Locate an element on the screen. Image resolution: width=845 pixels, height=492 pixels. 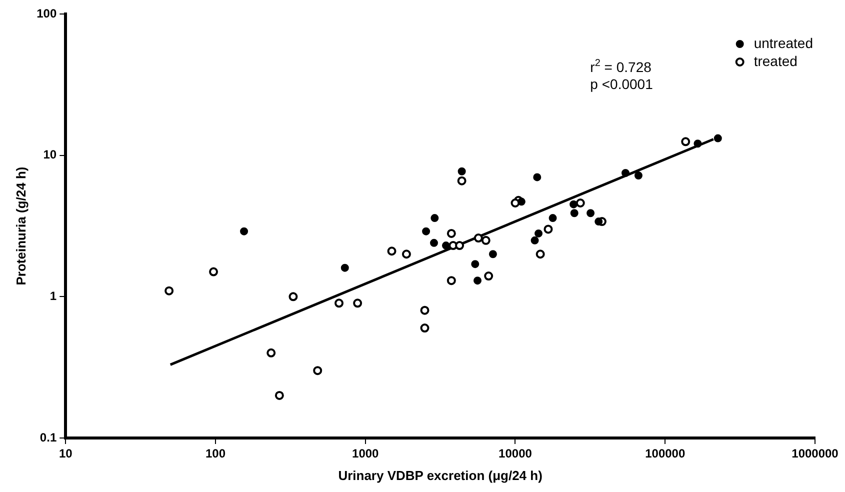
x-tick-label: 10 is located at coordinates (65, 453).